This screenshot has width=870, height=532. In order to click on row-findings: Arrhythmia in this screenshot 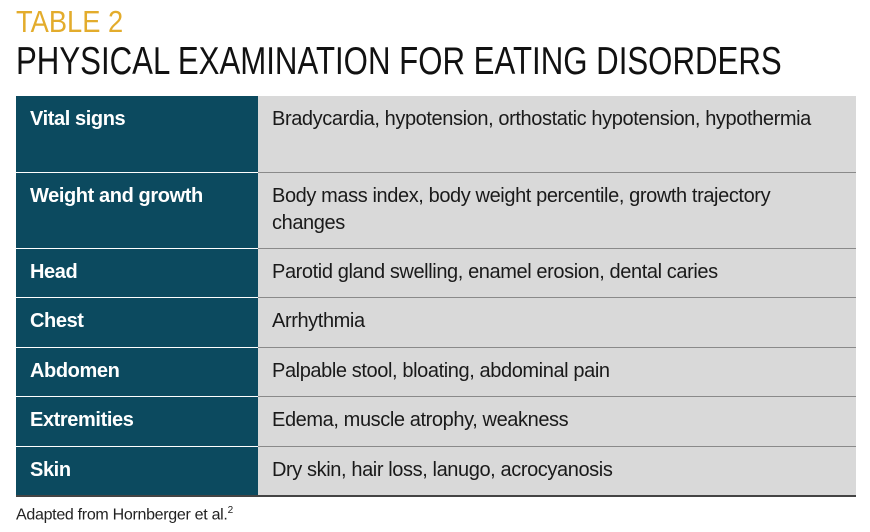, I will do `click(557, 322)`.